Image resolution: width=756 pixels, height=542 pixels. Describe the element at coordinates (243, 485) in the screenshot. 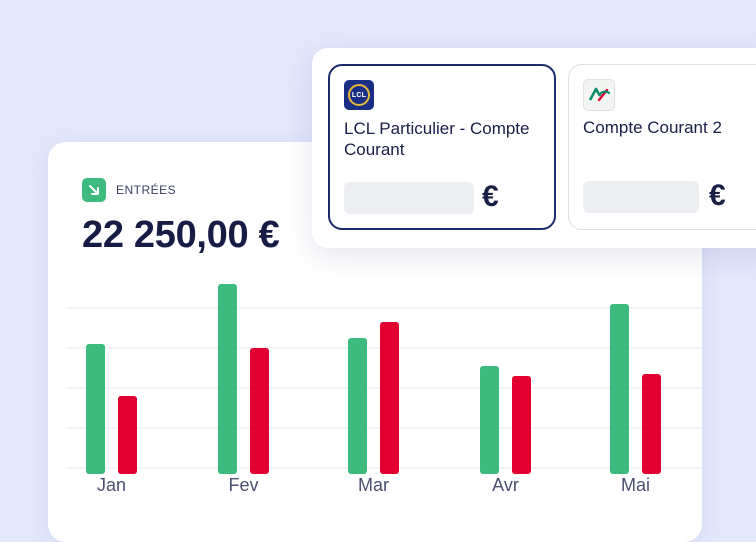

I see `x-tick-label: Fev` at that location.